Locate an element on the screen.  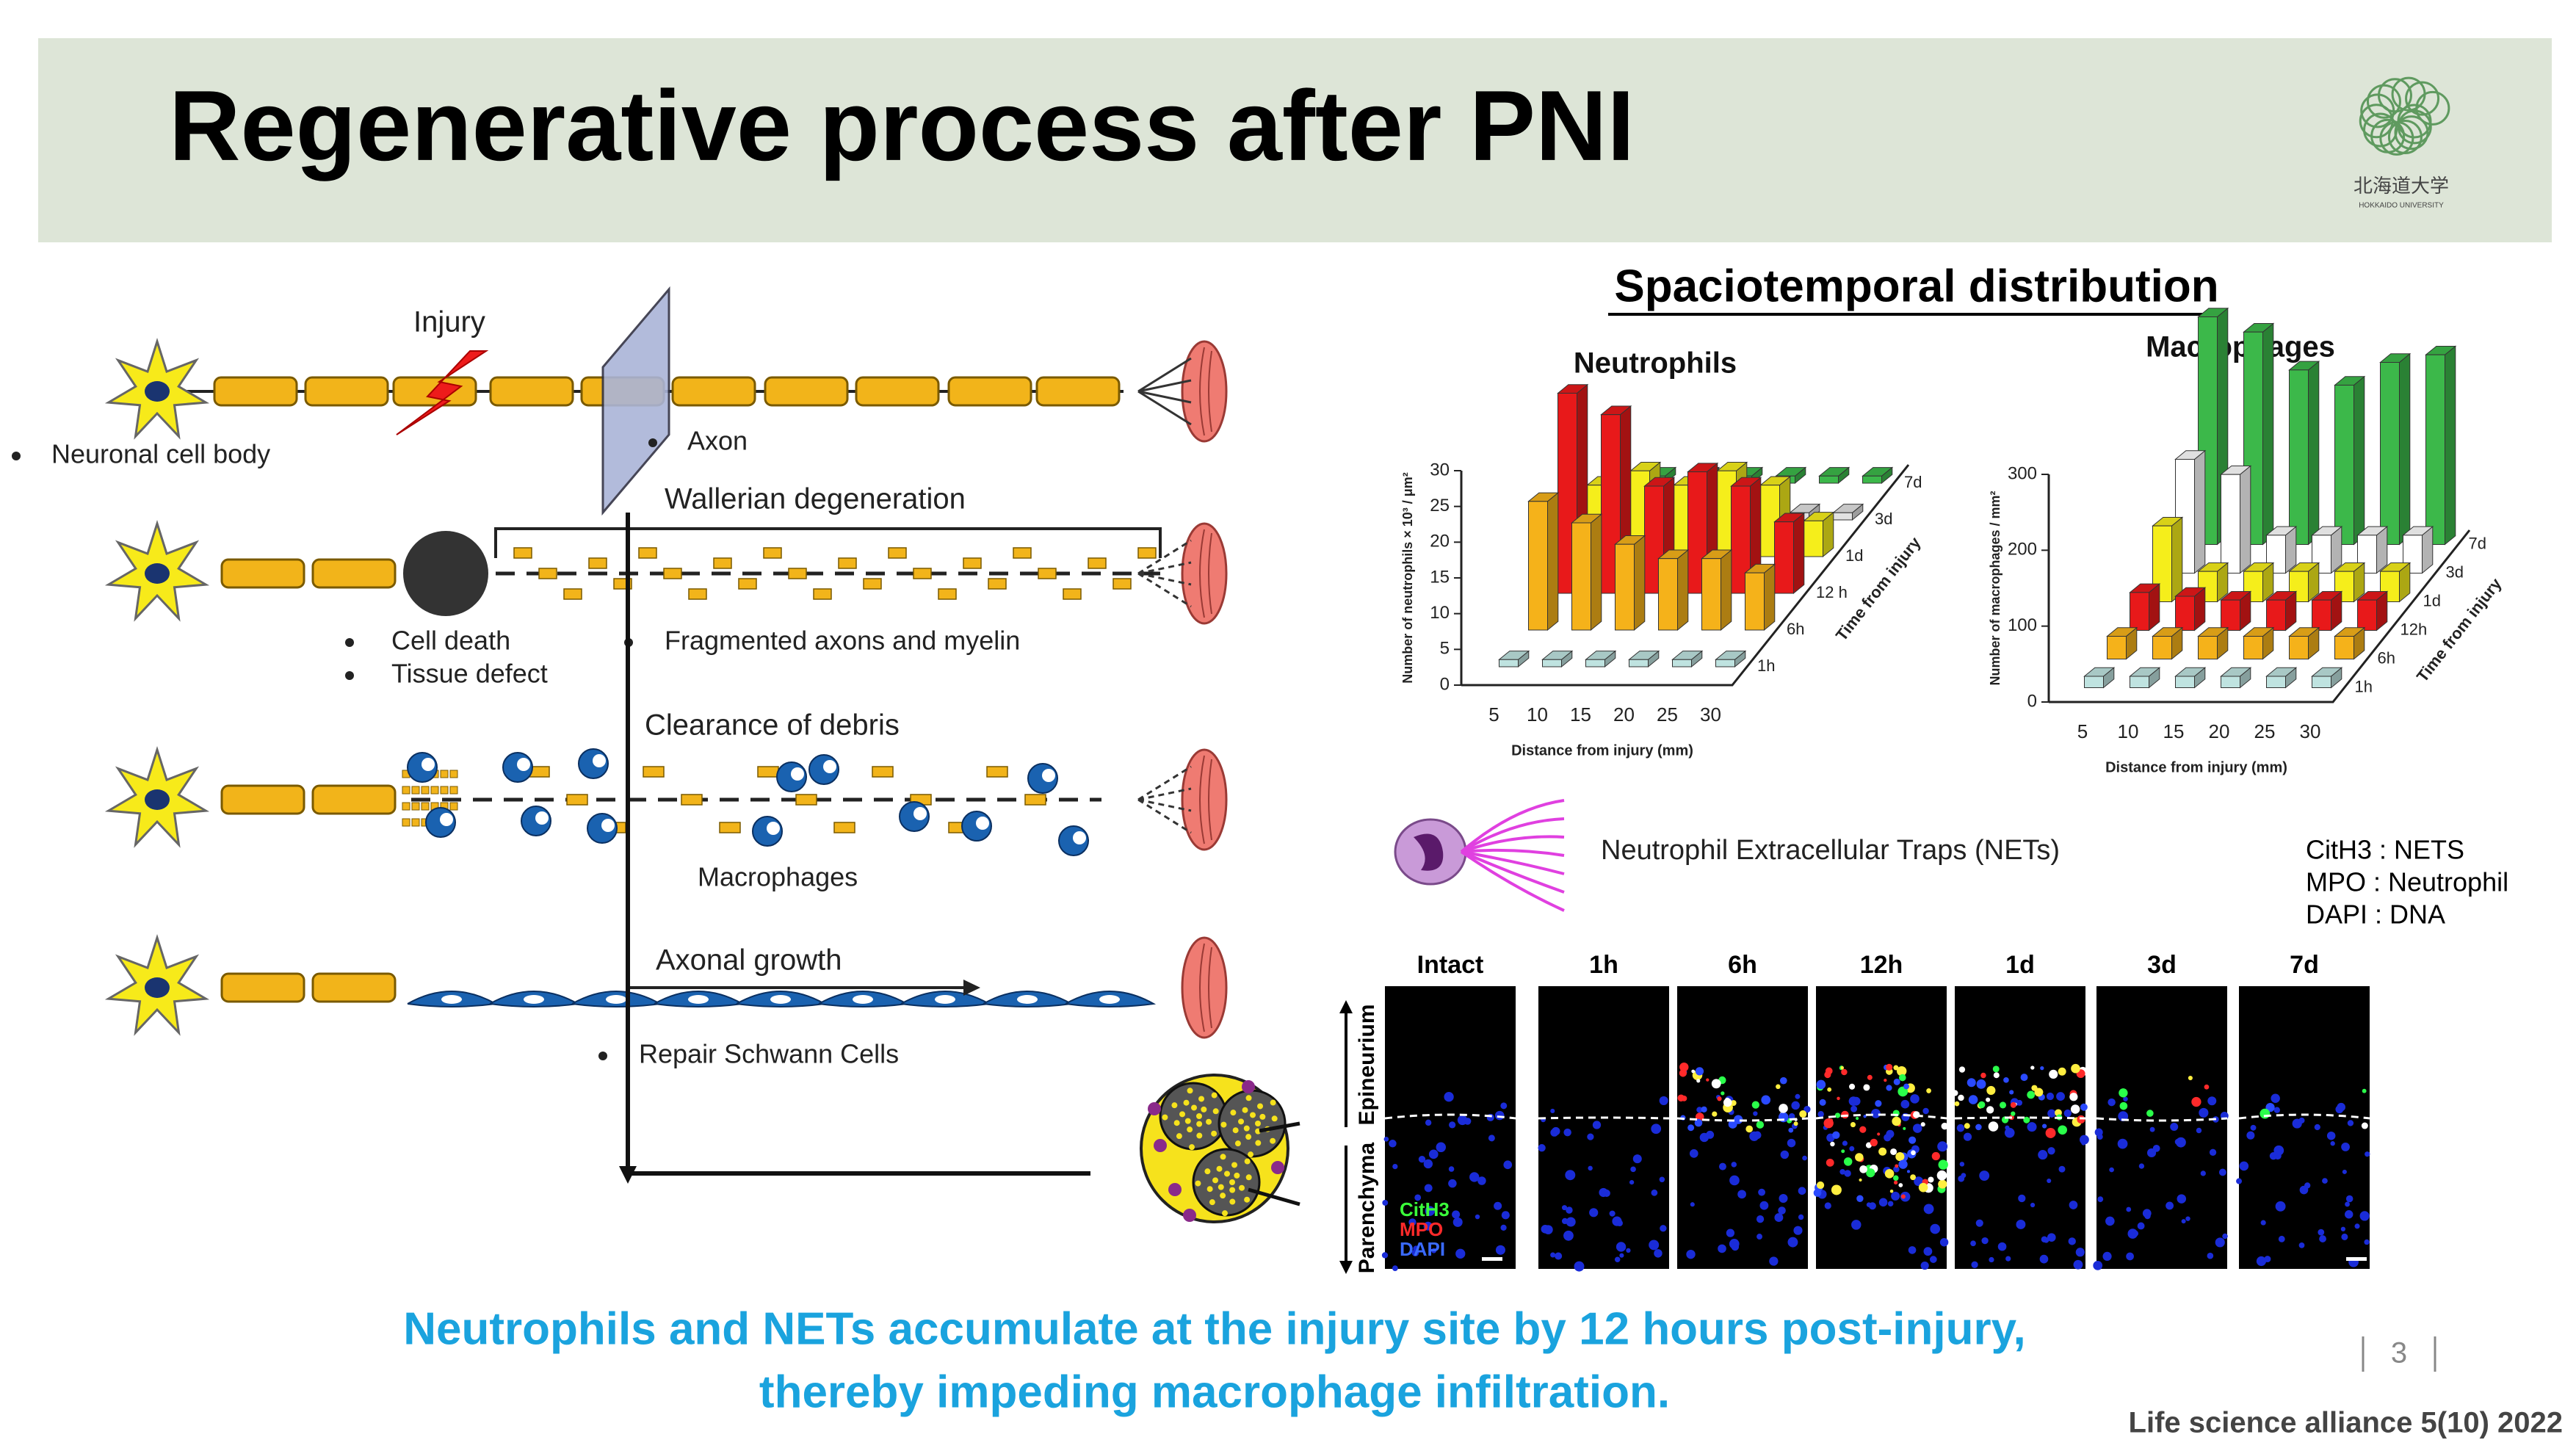
net-strand is located at coordinates (1512, 881).